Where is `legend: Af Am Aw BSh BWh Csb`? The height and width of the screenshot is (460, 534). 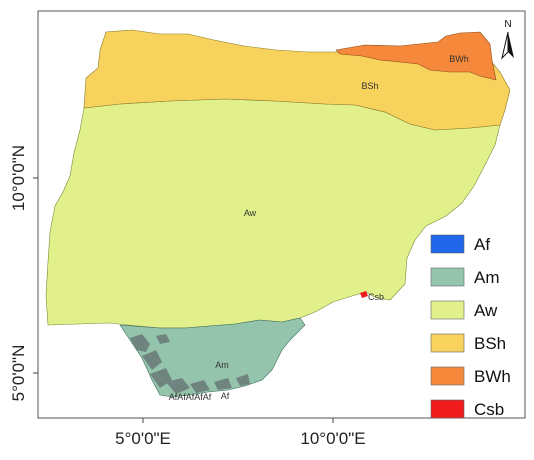 legend: Af Am Aw BSh BWh Csb is located at coordinates (470, 326).